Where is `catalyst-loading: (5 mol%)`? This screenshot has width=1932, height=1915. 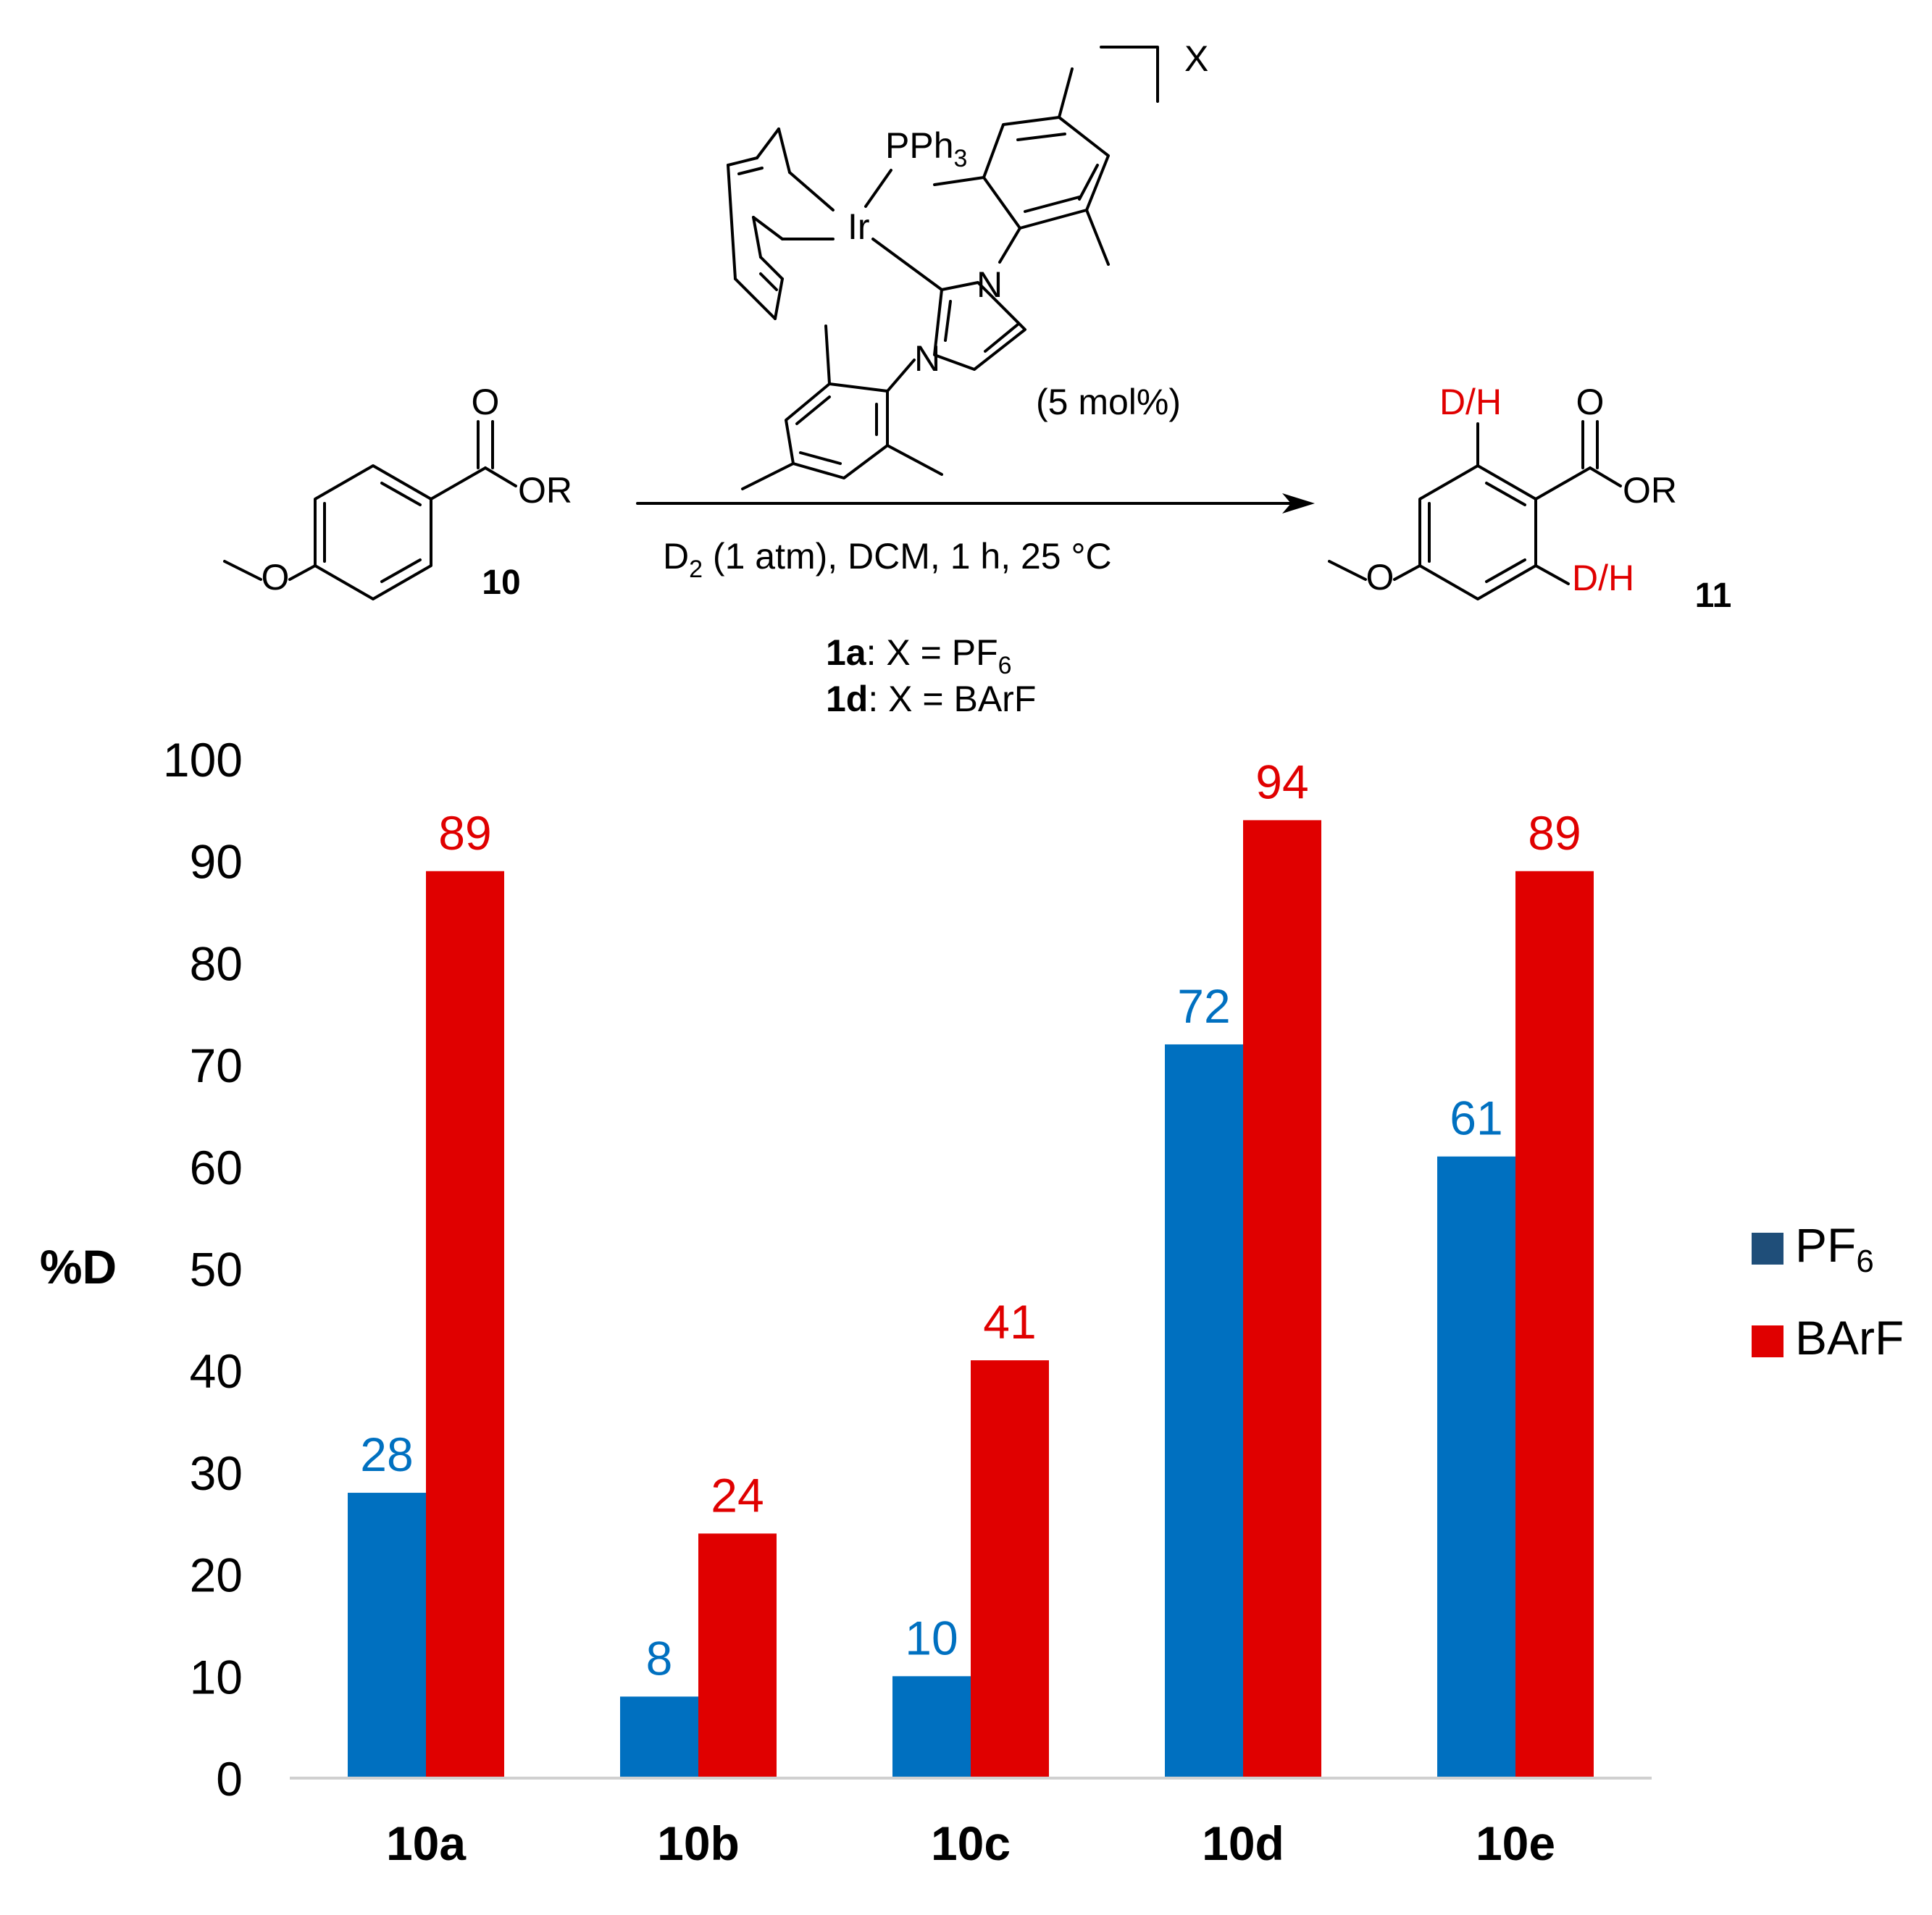 catalyst-loading: (5 mol%) is located at coordinates (1108, 402).